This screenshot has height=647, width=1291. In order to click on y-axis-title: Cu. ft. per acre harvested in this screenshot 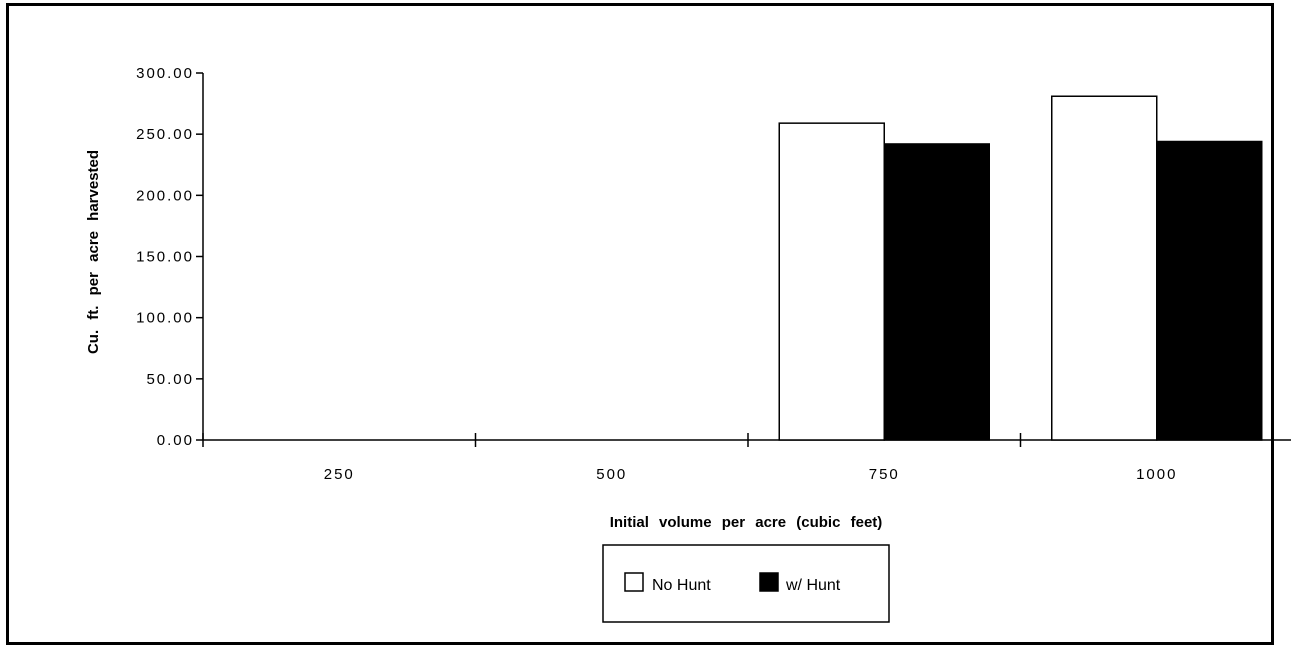, I will do `click(93, 252)`.